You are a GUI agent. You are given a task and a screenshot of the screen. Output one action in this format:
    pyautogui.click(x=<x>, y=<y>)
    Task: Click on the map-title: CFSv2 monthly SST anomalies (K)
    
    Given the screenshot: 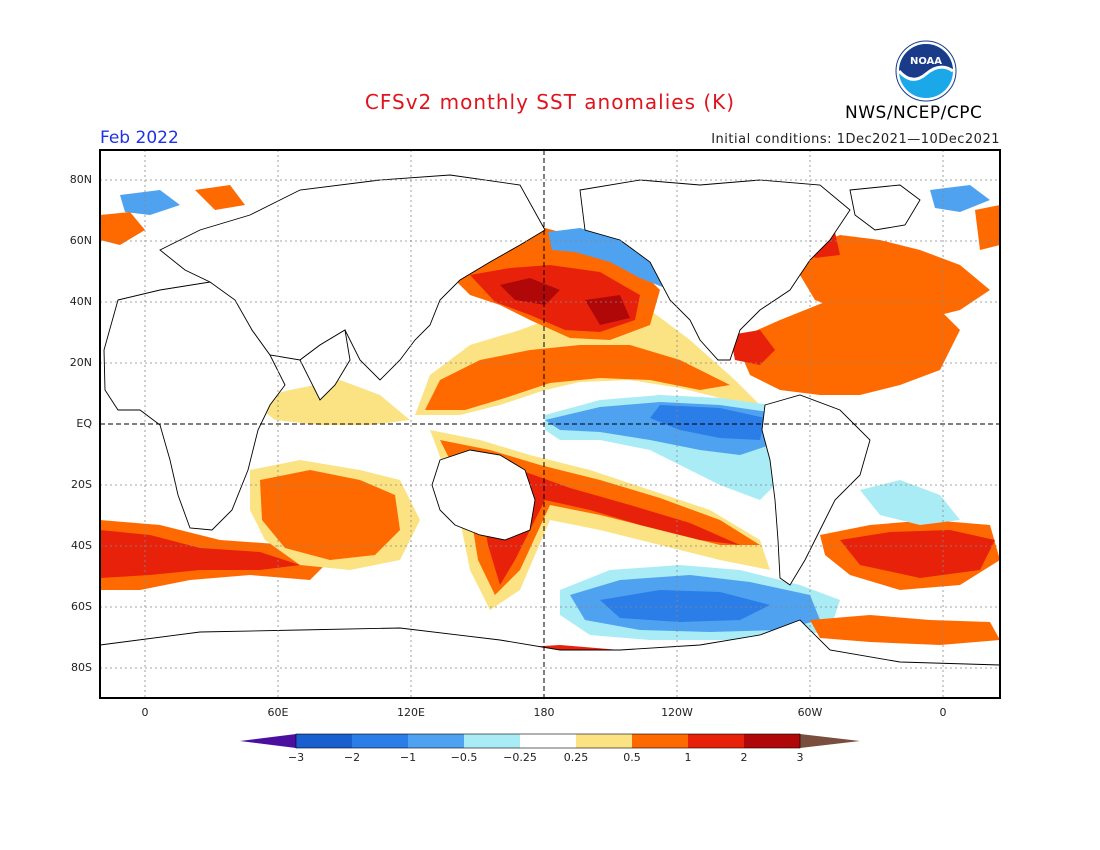 What is the action you would take?
    pyautogui.click(x=550, y=102)
    